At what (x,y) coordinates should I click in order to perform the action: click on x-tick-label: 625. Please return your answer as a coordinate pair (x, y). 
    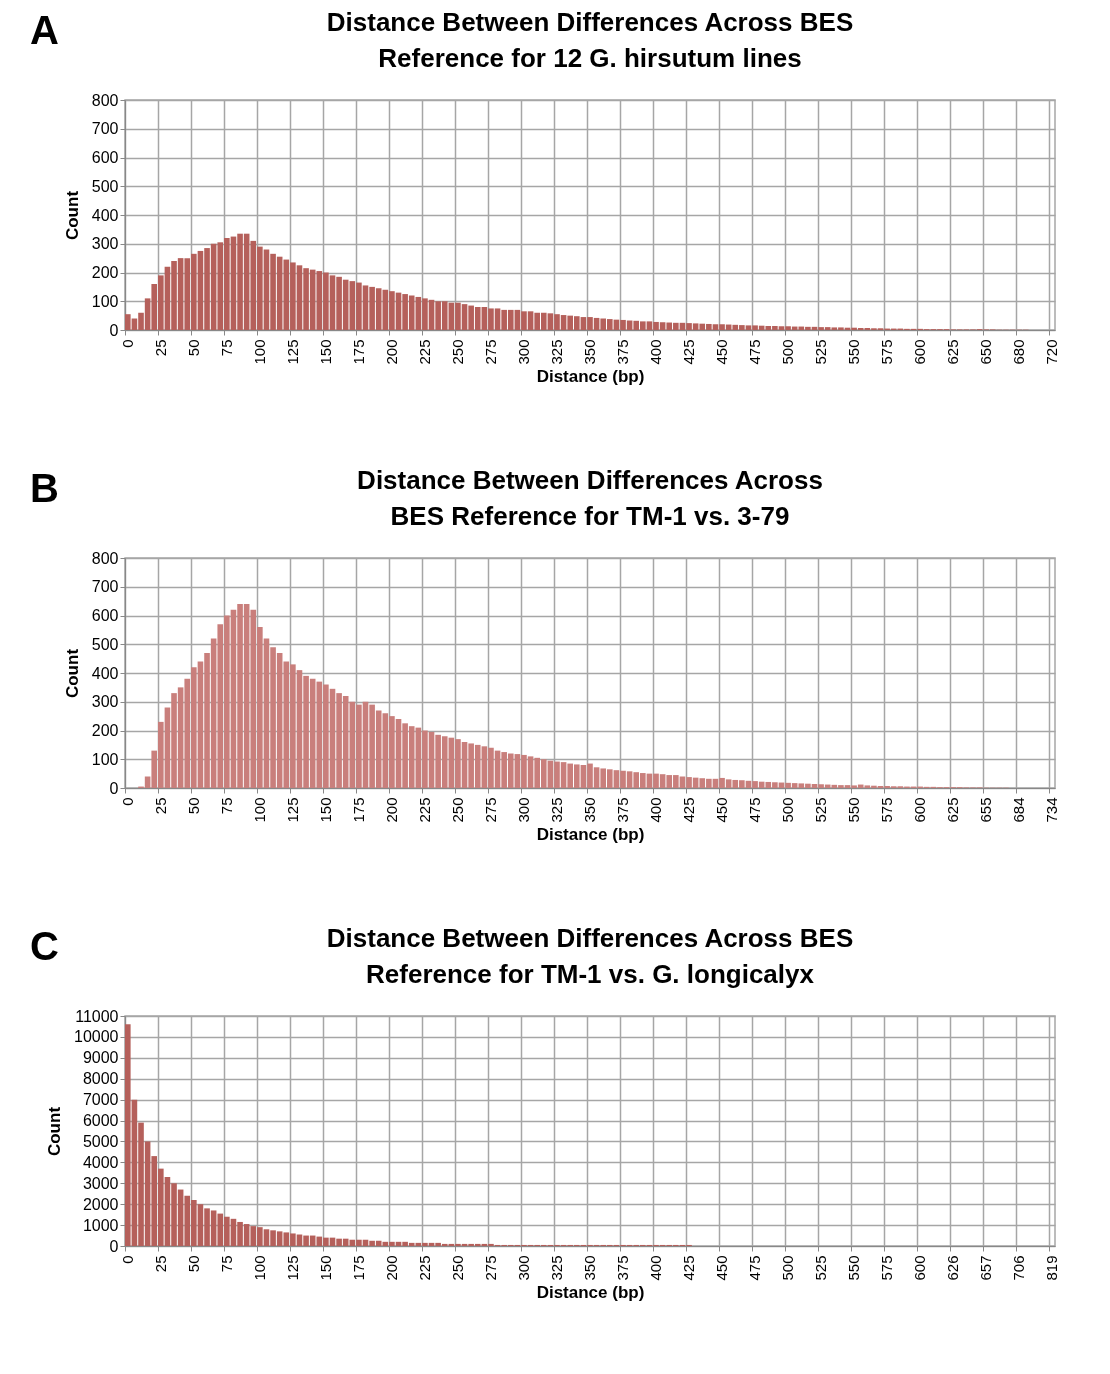
    Looking at the image, I should click on (953, 810).